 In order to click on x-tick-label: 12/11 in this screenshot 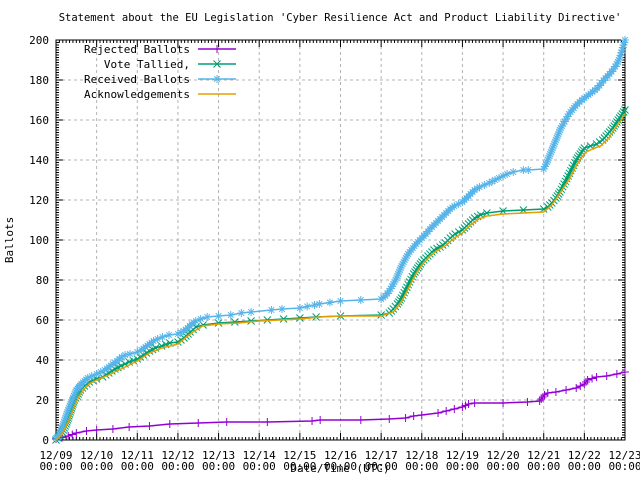, I will do `click(137, 455)`.